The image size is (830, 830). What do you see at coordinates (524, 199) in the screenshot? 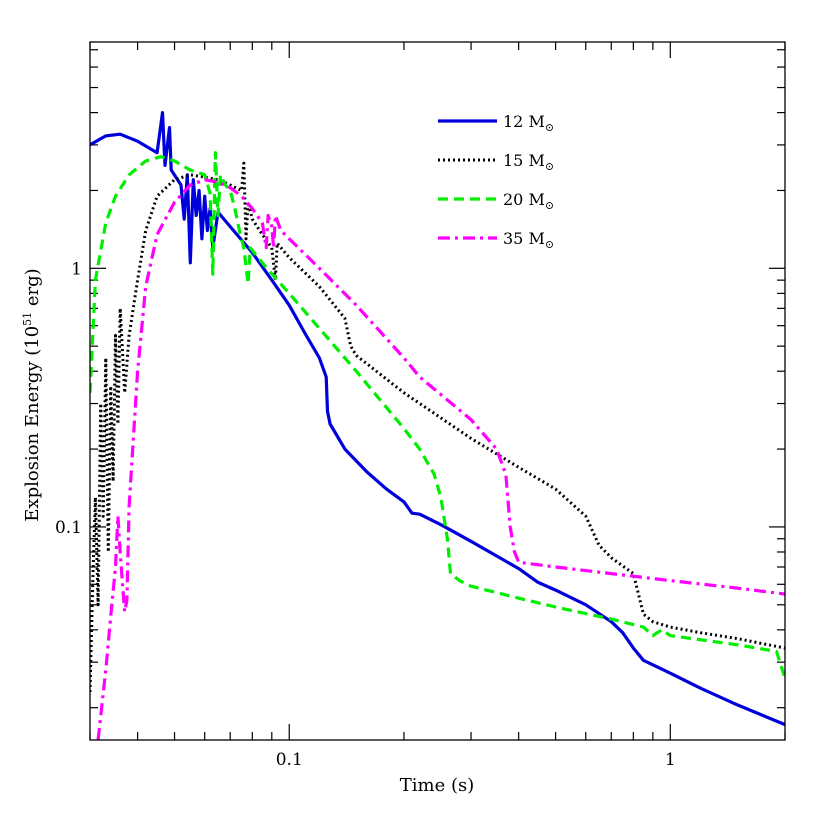
I see `legend-label-main: 20 M` at bounding box center [524, 199].